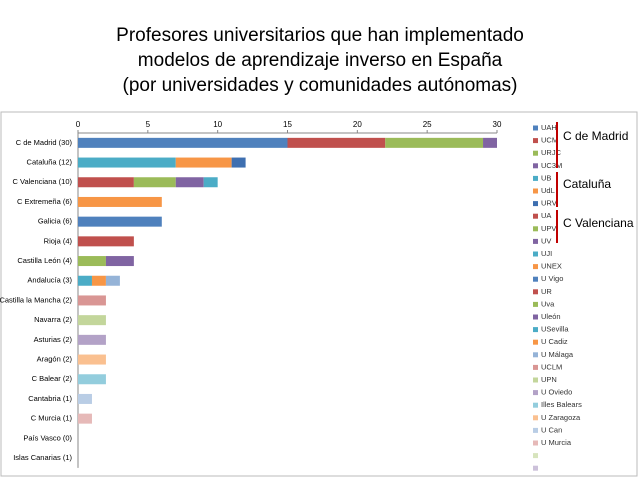 The width and height of the screenshot is (640, 483). Describe the element at coordinates (549, 127) in the screenshot. I see `legend-label: UAH` at that location.